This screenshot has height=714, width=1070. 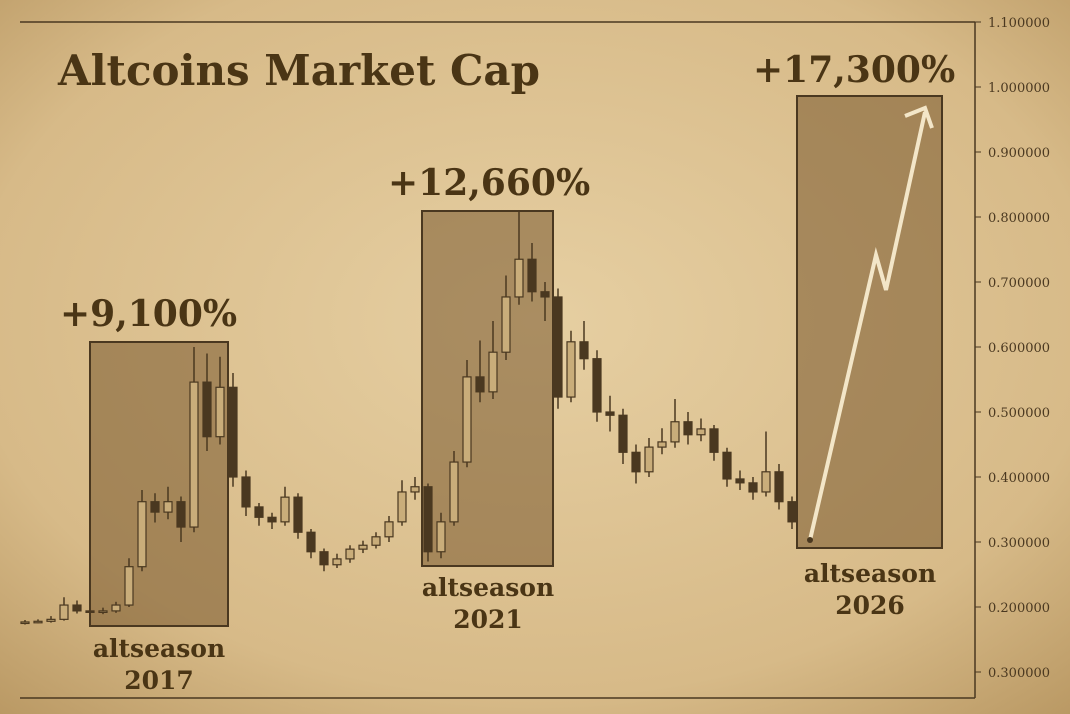 What do you see at coordinates (298, 70) in the screenshot?
I see `chart-title: Altcoins Market Cap` at bounding box center [298, 70].